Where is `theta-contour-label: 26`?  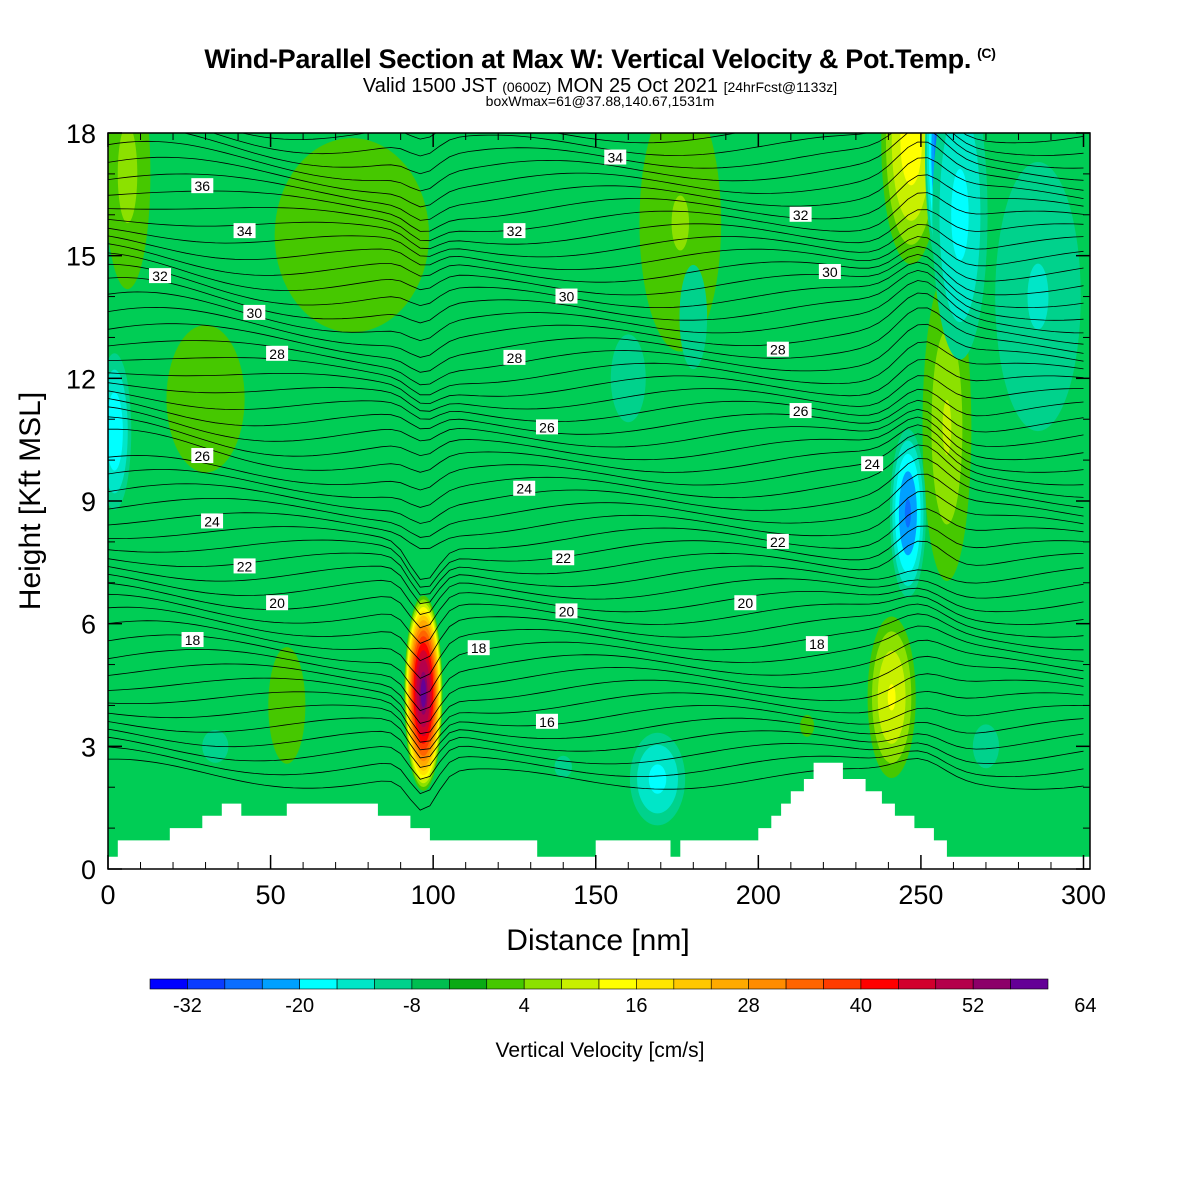
theta-contour-label: 26 is located at coordinates (546, 427).